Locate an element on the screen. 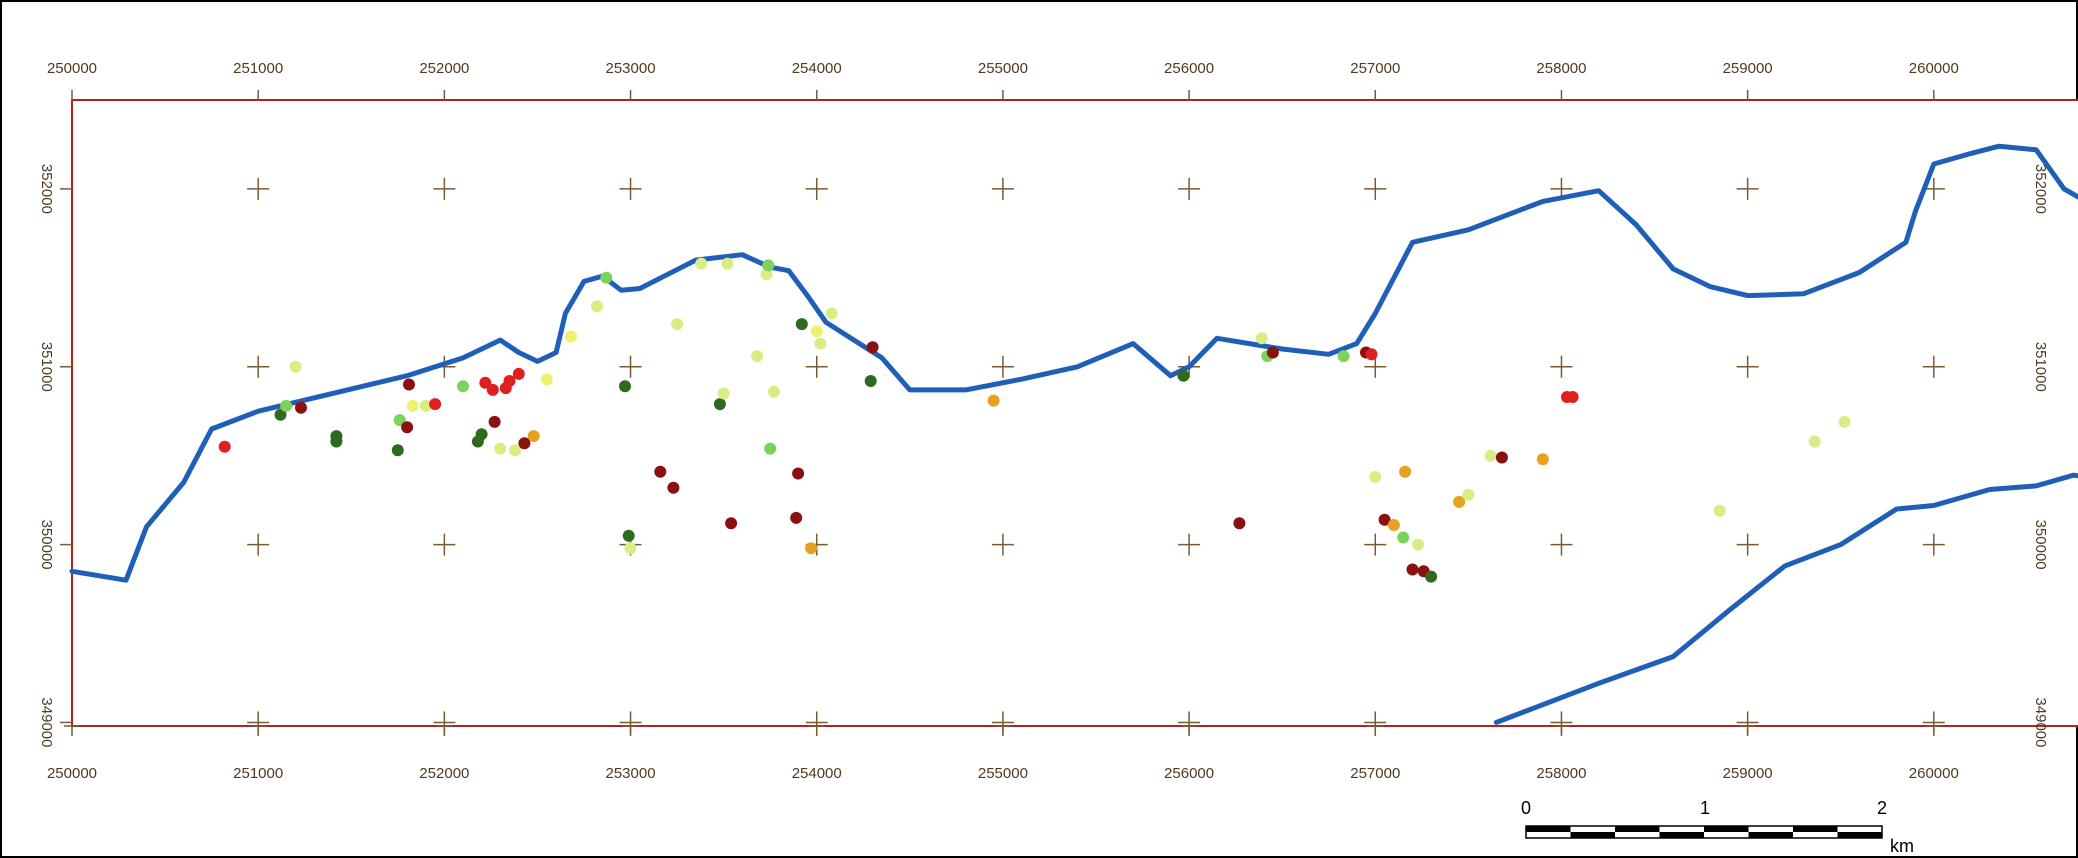 This screenshot has width=2078, height=858. x-tick-label-bottom: 250000 is located at coordinates (72, 773).